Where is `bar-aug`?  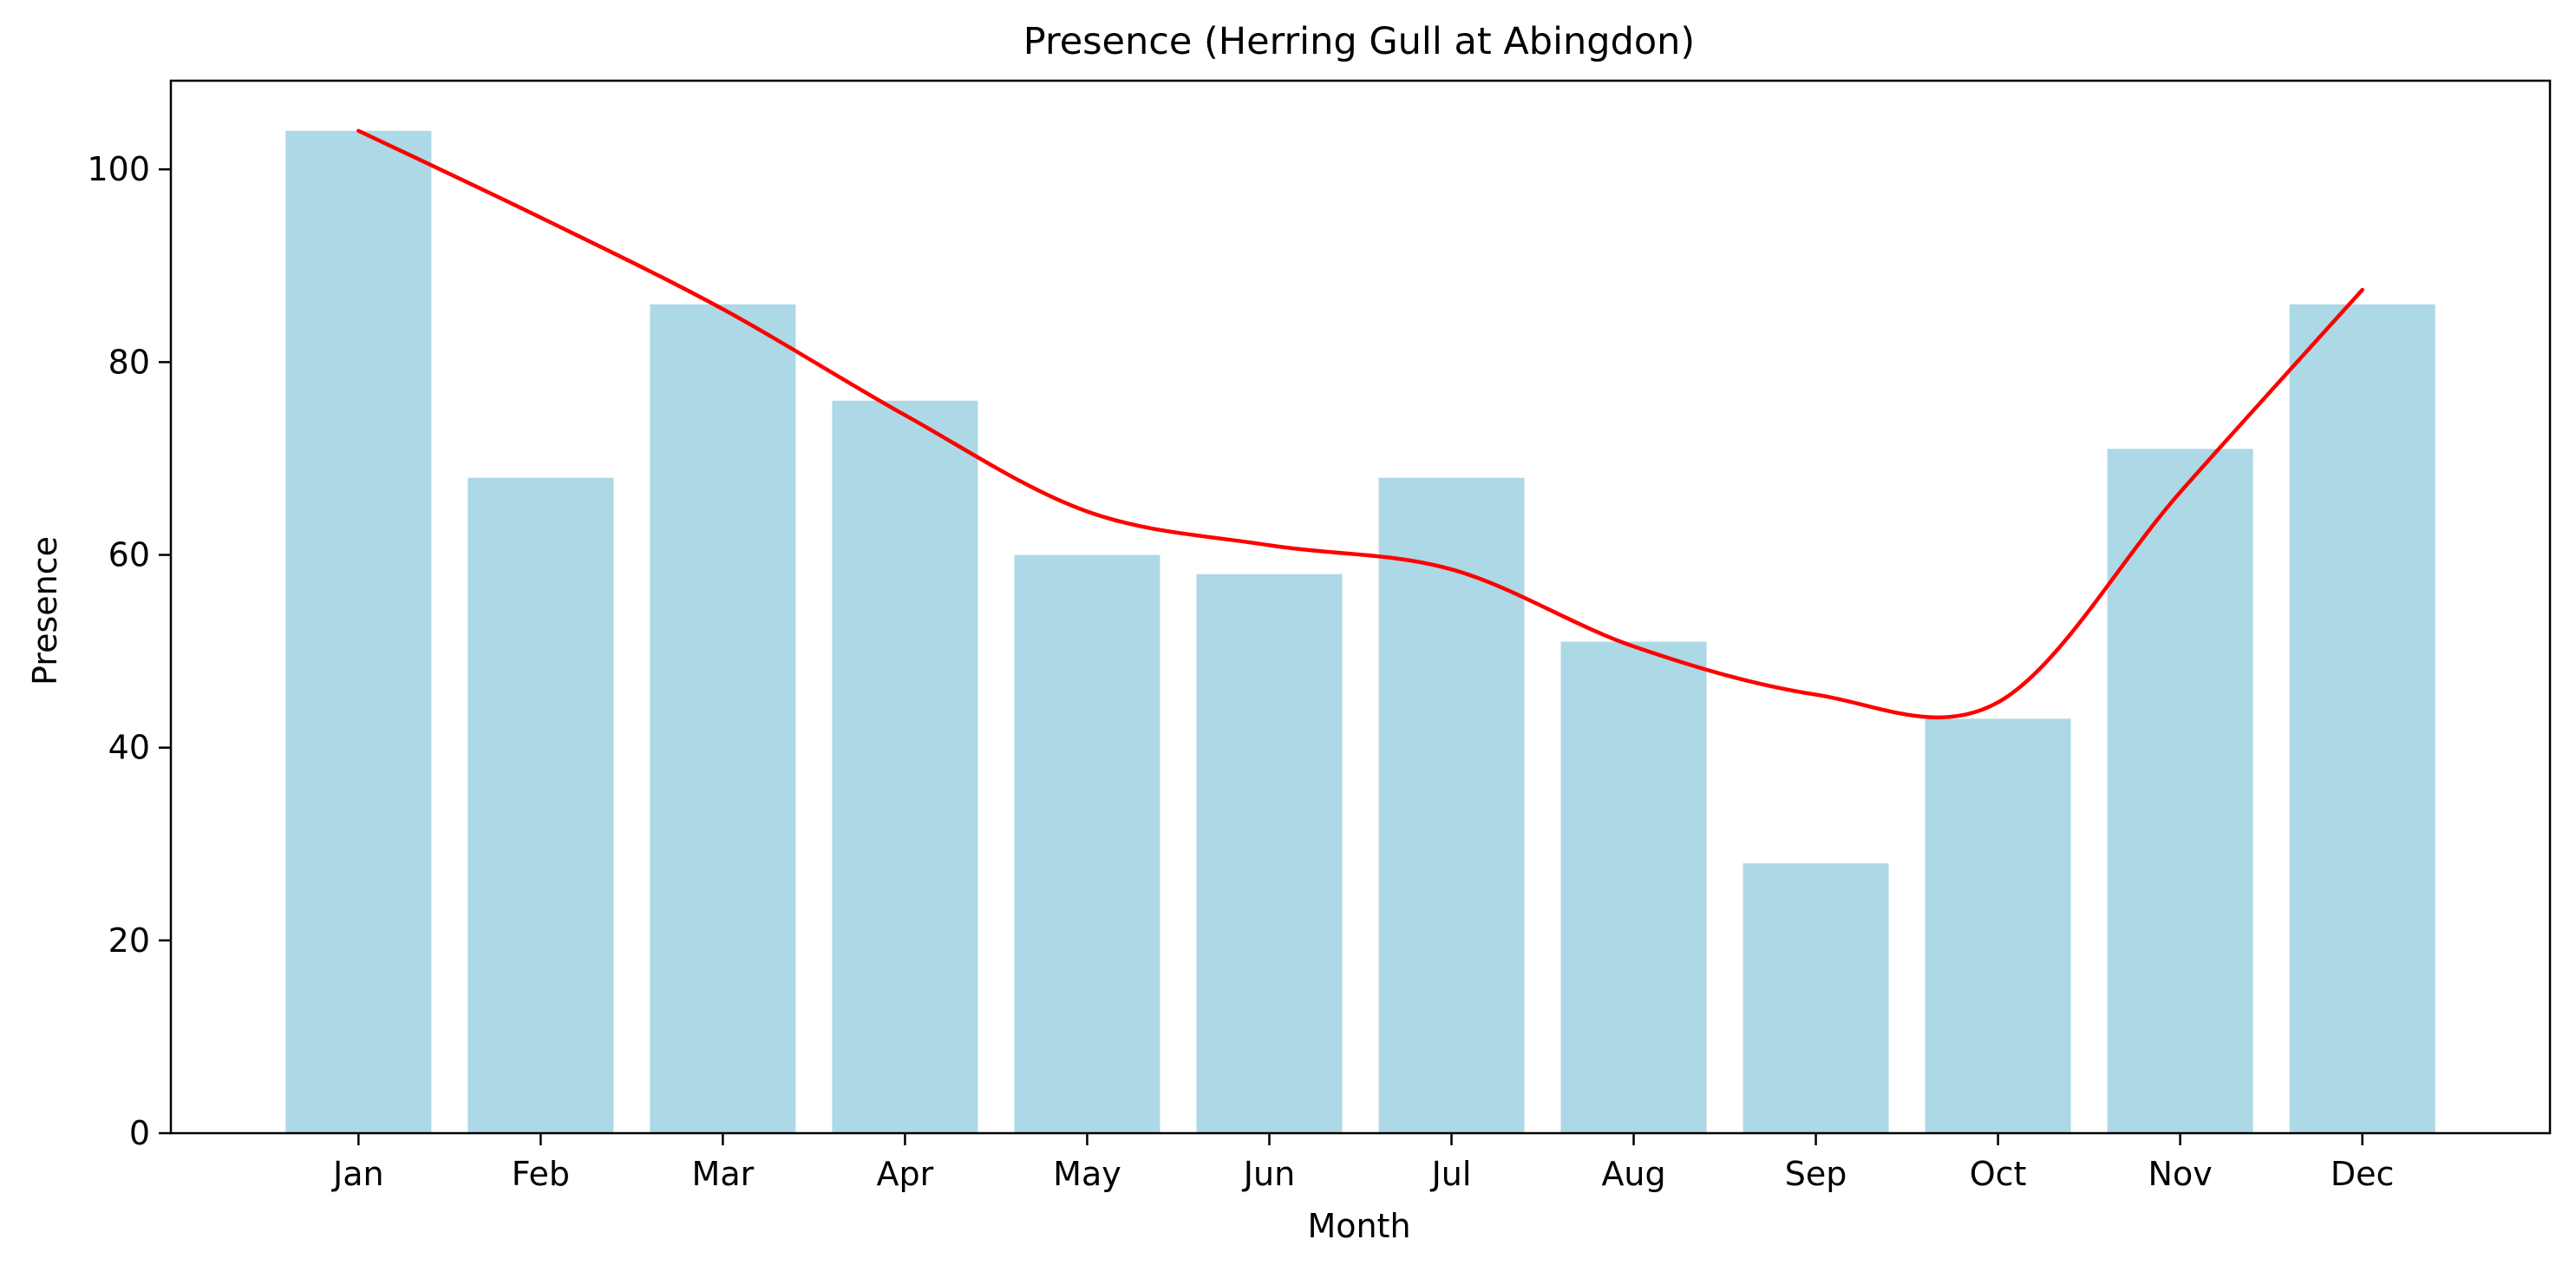
bar-aug is located at coordinates (1633, 887).